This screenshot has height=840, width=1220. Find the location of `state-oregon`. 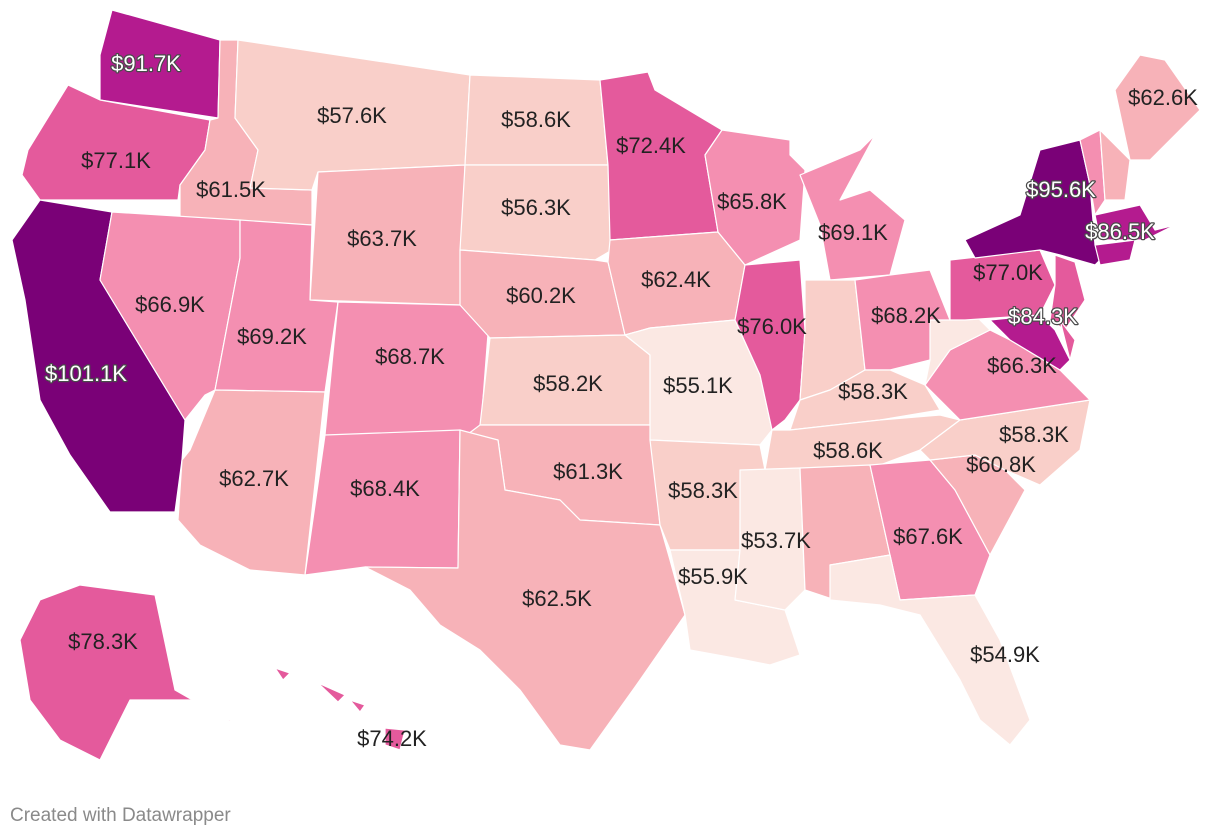

state-oregon is located at coordinates (116, 142).